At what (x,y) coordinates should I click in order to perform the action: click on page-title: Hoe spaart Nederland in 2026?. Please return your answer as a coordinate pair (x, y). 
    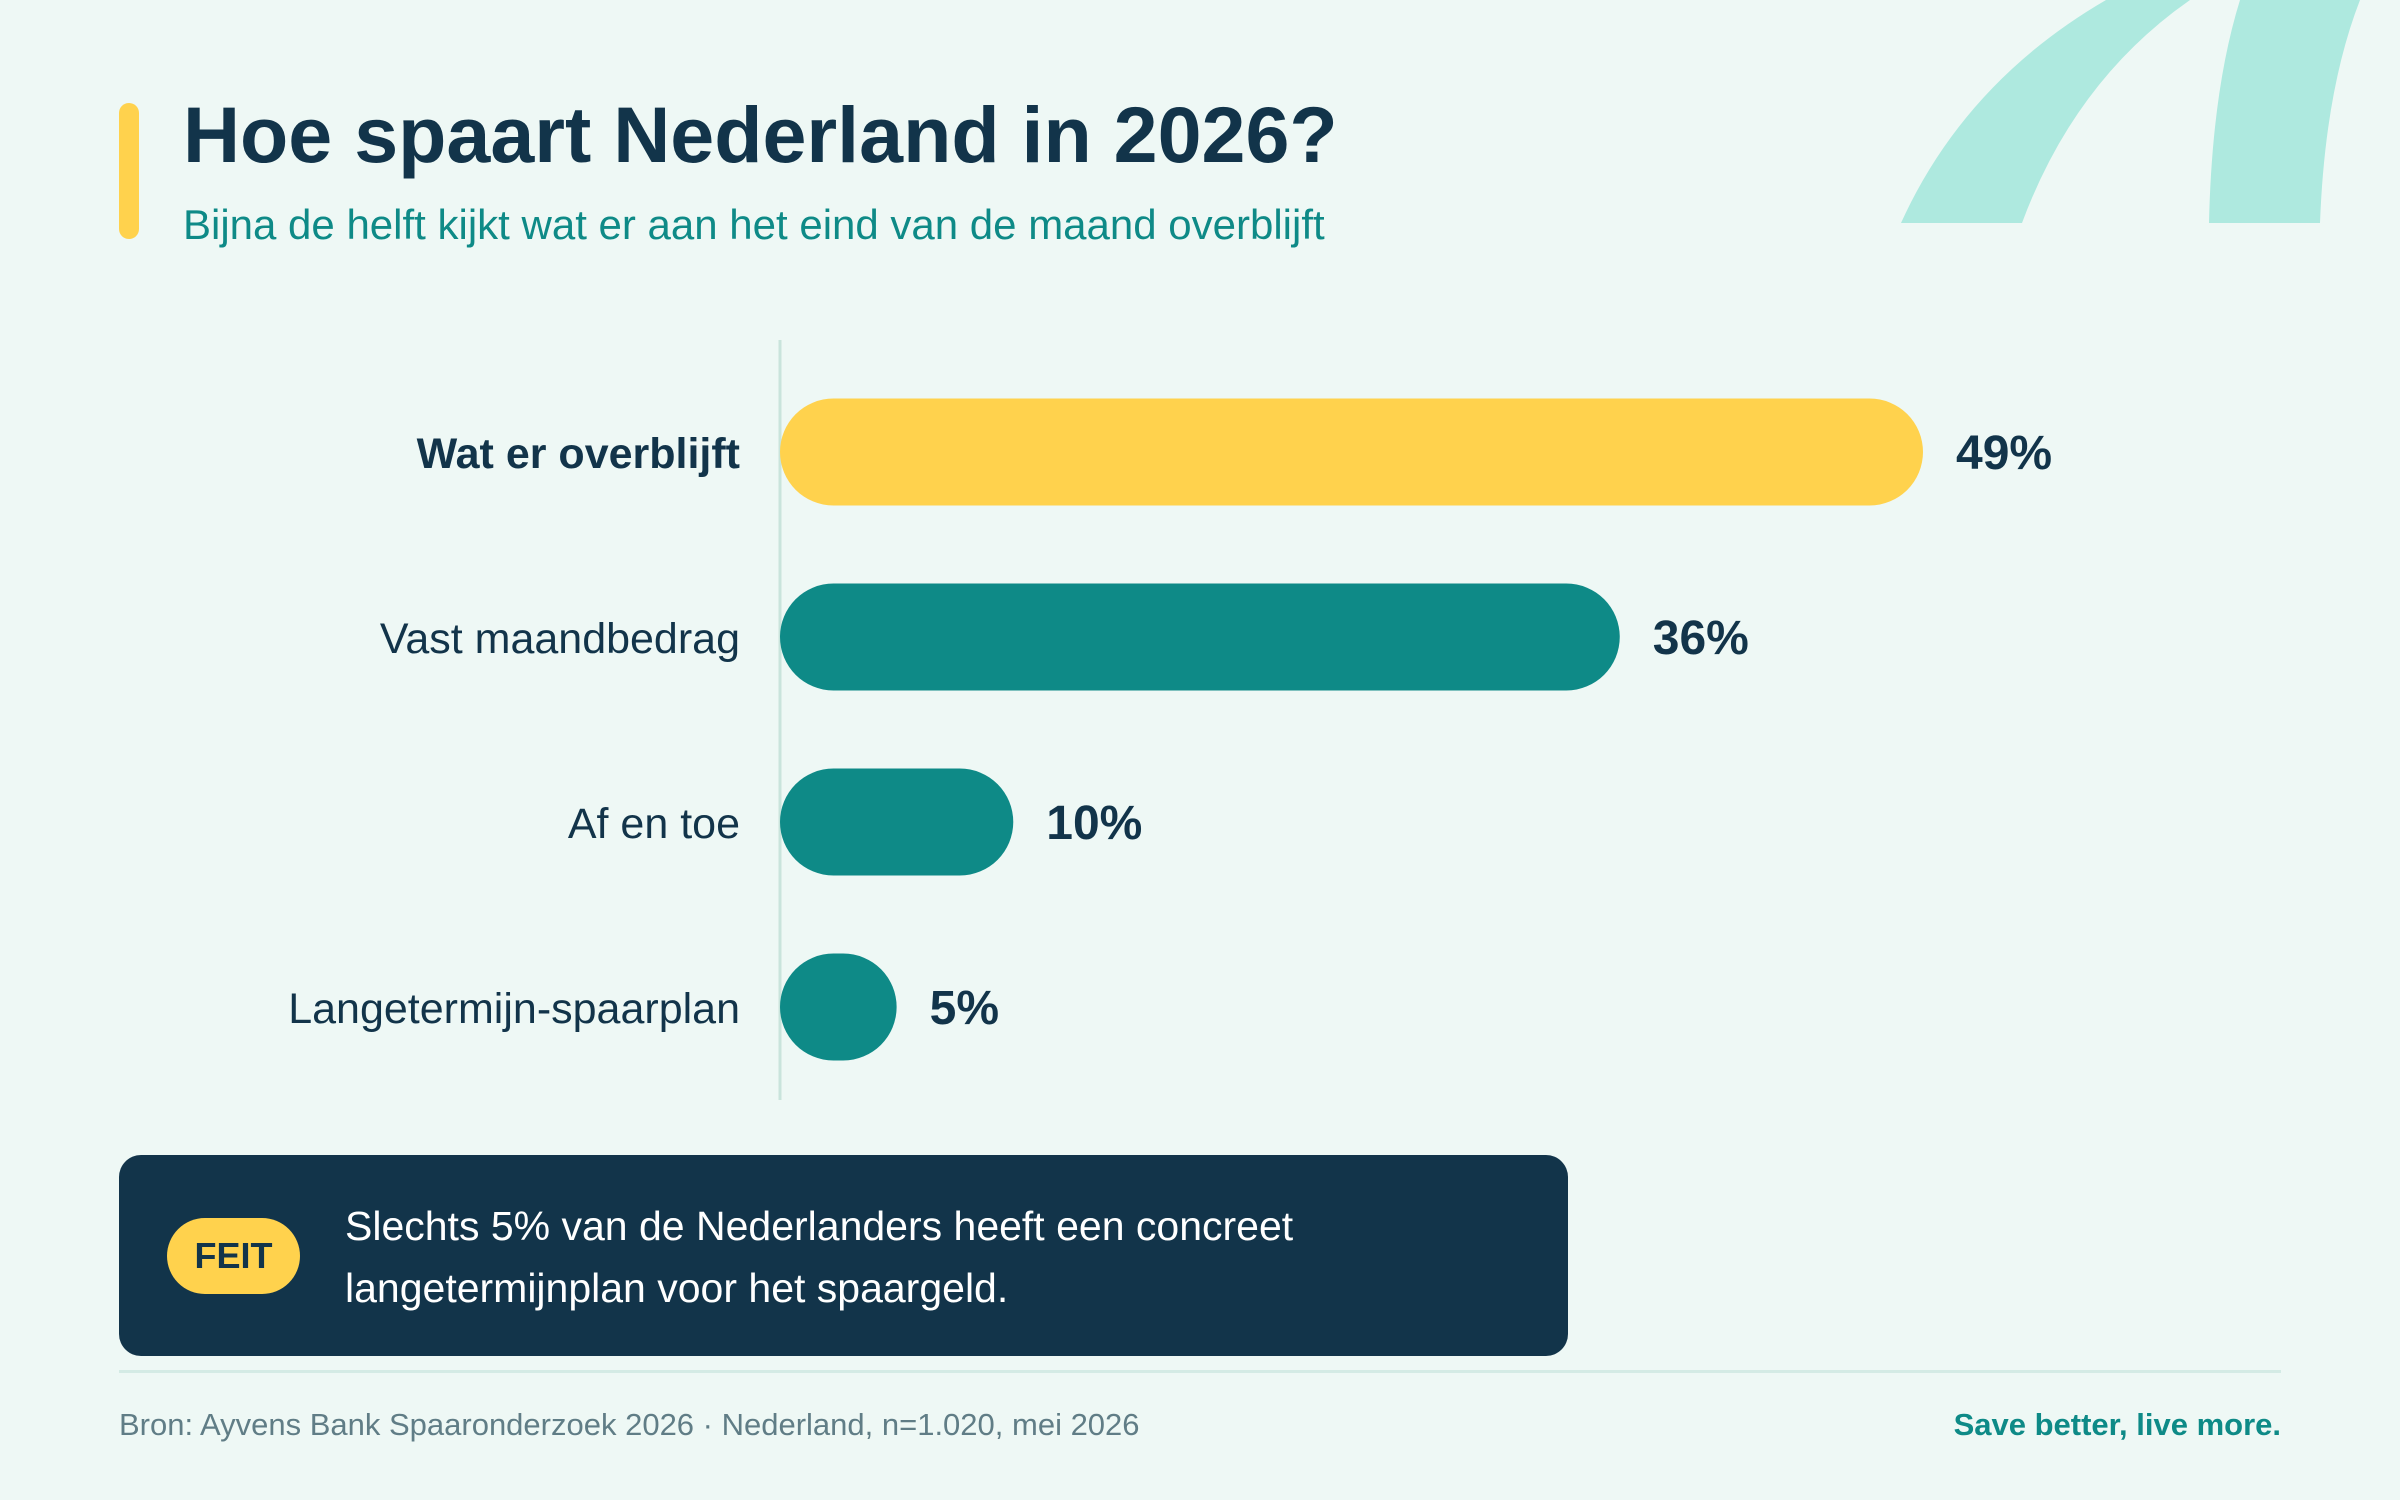
    Looking at the image, I should click on (760, 134).